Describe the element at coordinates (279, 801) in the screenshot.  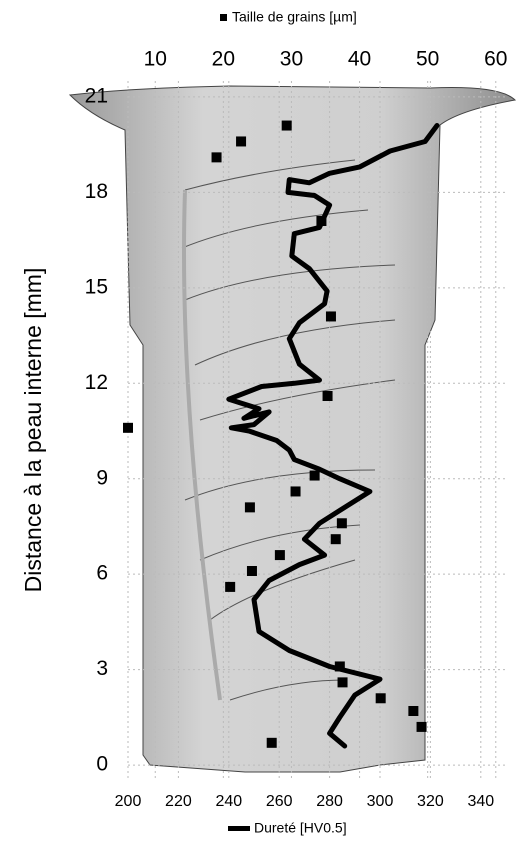
I see `x-tick-label: 260` at that location.